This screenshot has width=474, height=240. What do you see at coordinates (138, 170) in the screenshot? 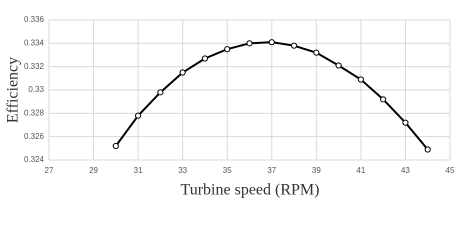
I see `x-tick-label: 31` at bounding box center [138, 170].